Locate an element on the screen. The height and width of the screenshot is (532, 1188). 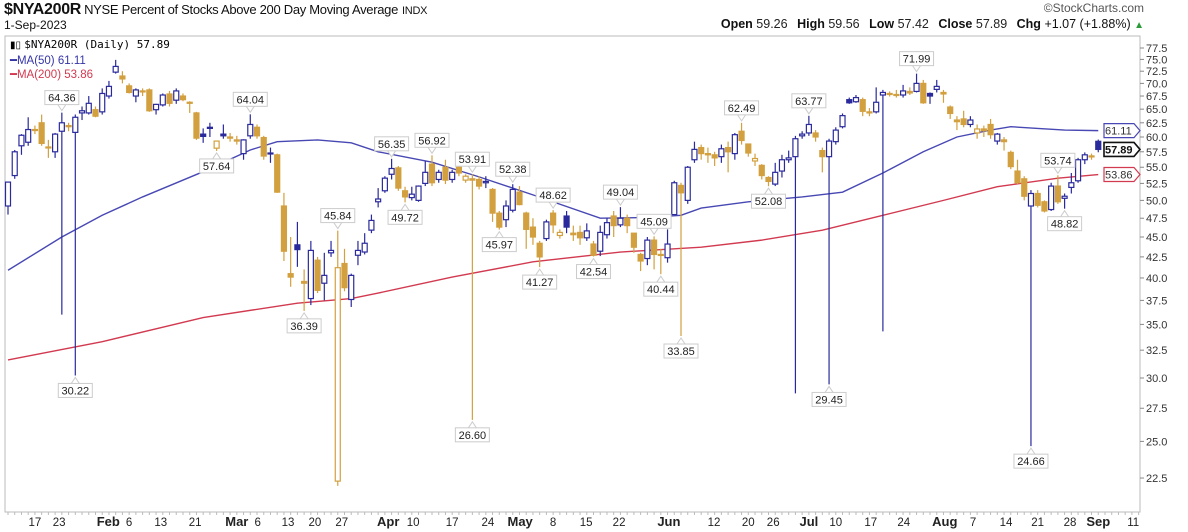
legend-ma200: ━MA(200) 53.86 is located at coordinates (51, 74).